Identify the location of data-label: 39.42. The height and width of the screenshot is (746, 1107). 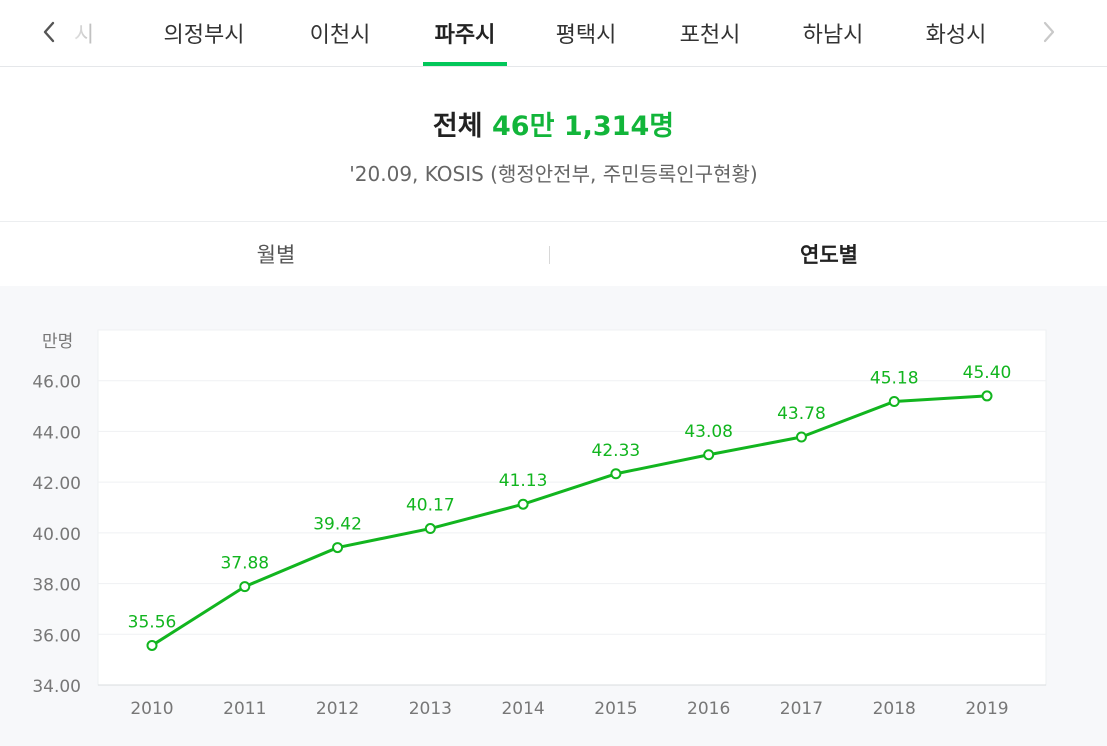
(337, 525).